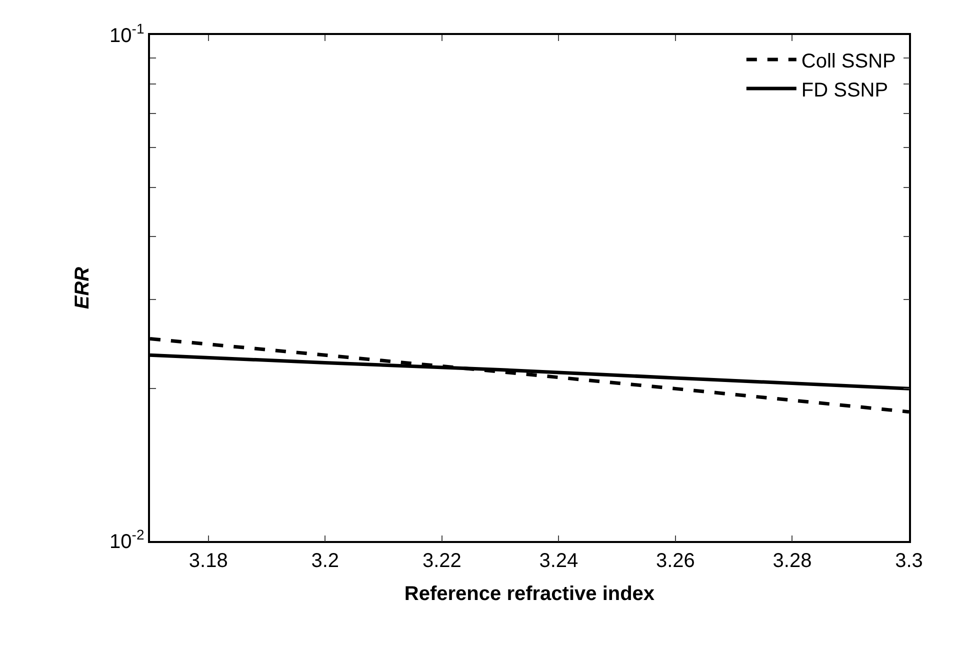 The width and height of the screenshot is (959, 646). Describe the element at coordinates (909, 561) in the screenshot. I see `x-tick-label: 3.3` at that location.